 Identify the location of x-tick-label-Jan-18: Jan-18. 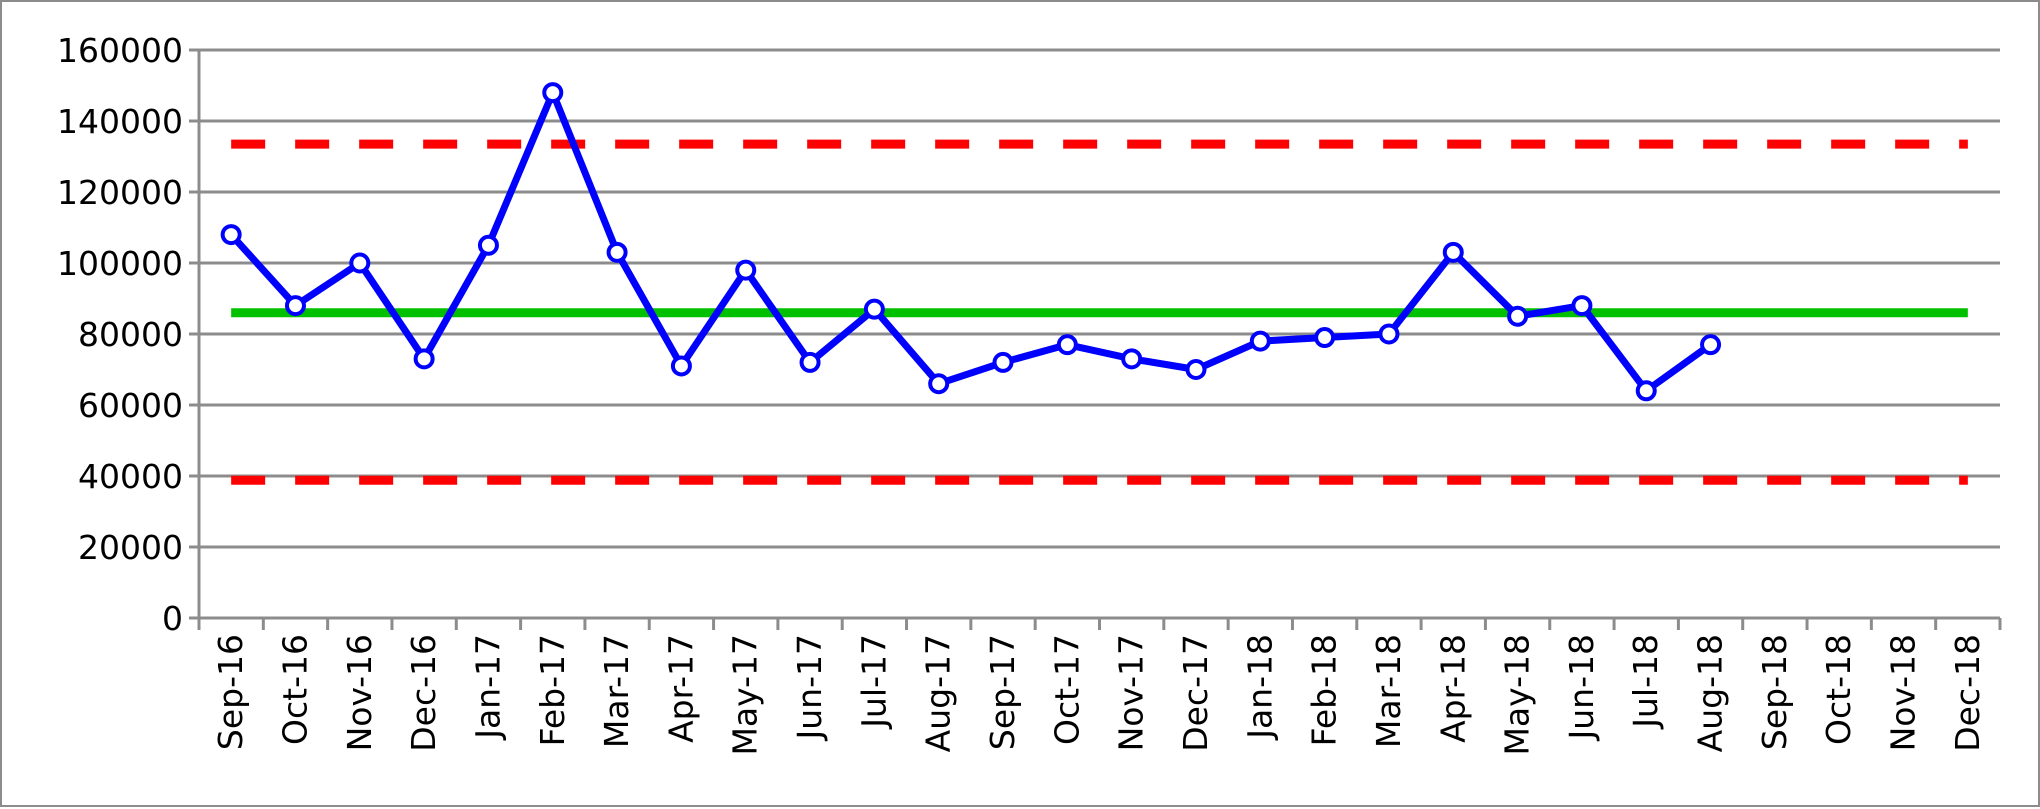
(1259, 687).